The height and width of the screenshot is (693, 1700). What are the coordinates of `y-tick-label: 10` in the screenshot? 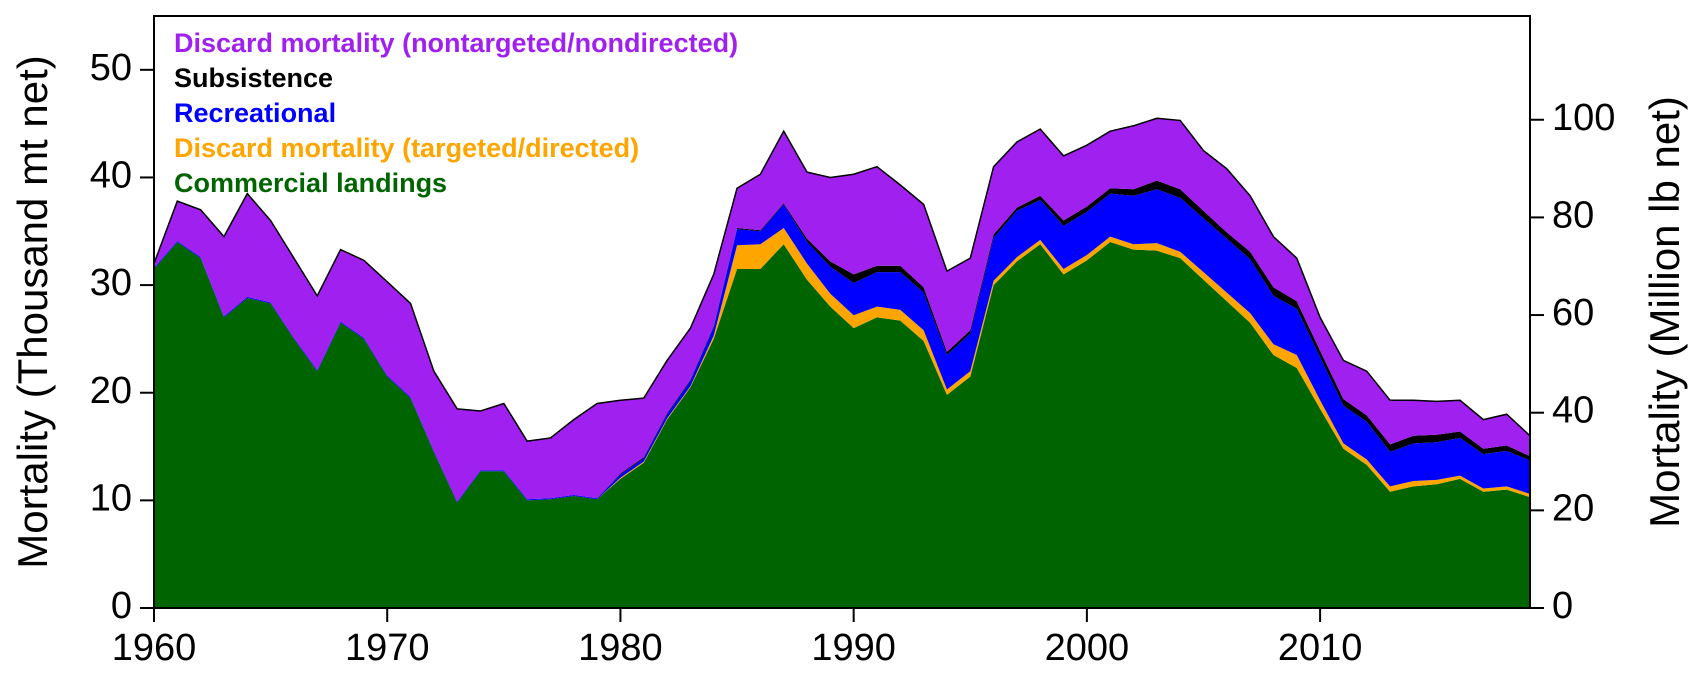 It's located at (111, 498).